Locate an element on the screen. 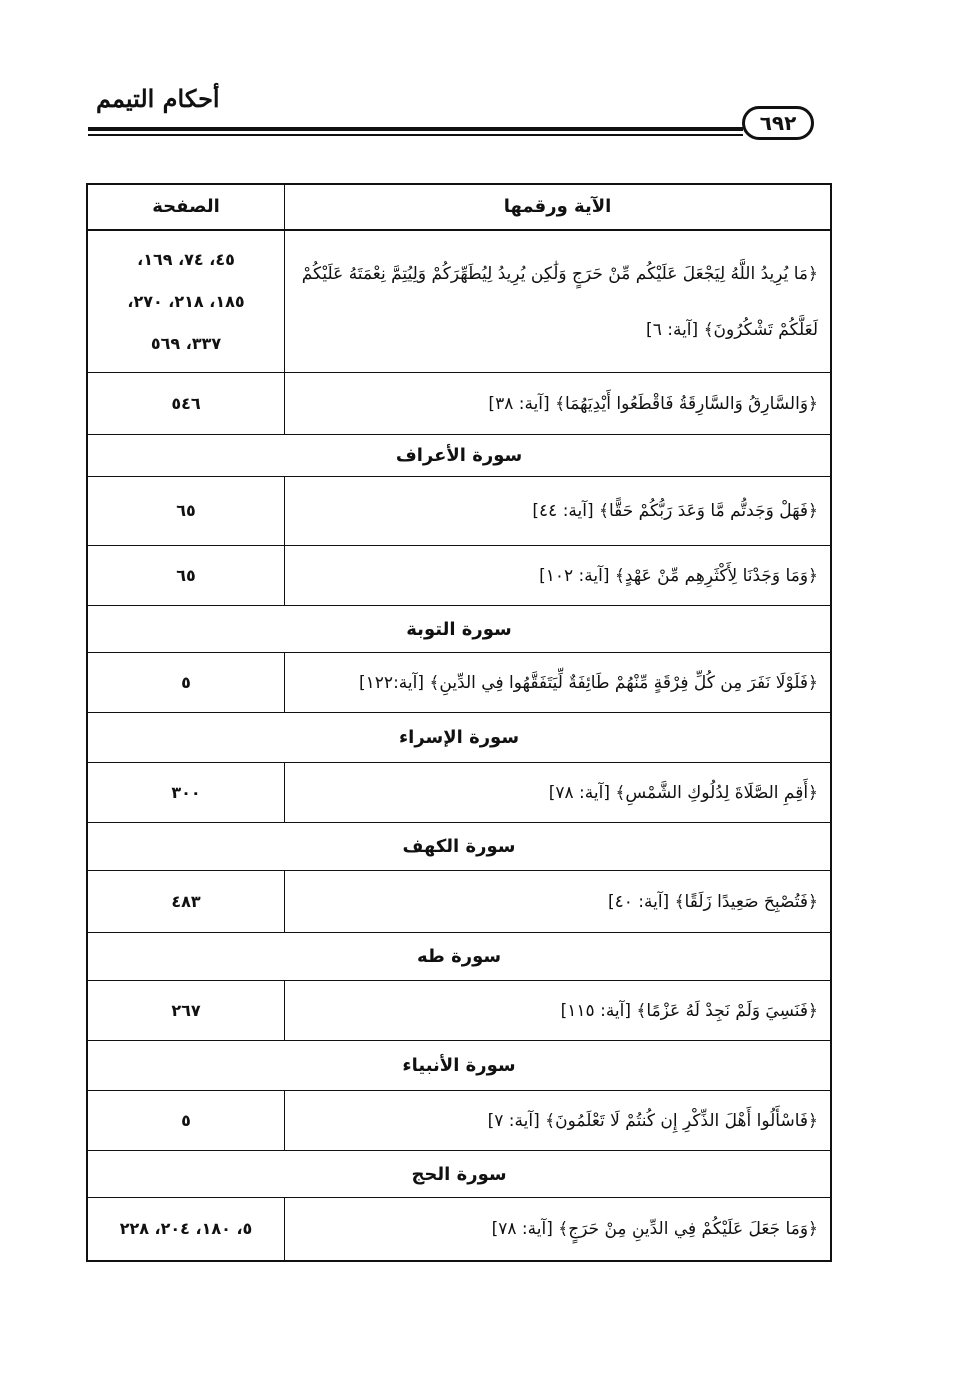  page-cell: ٥، ١٨٠، ٢٠٤، ٢٢٨ is located at coordinates (186, 1229).